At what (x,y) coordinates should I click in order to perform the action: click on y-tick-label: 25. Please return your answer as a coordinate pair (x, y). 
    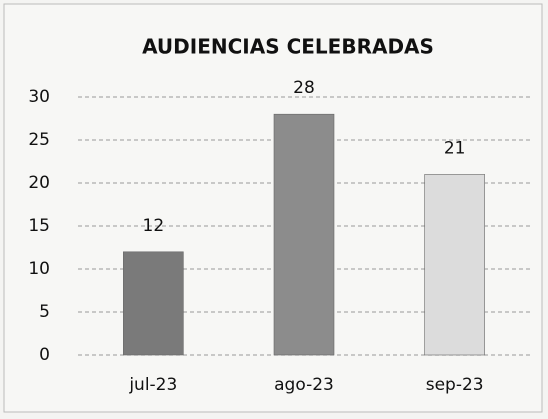
    Looking at the image, I should click on (39, 140).